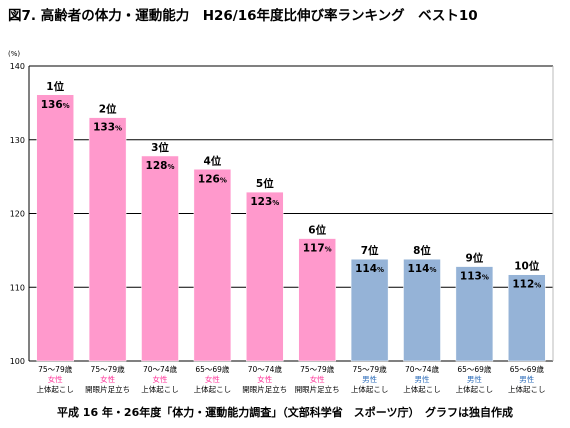  I want to click on rank-label: 5位, so click(265, 183).